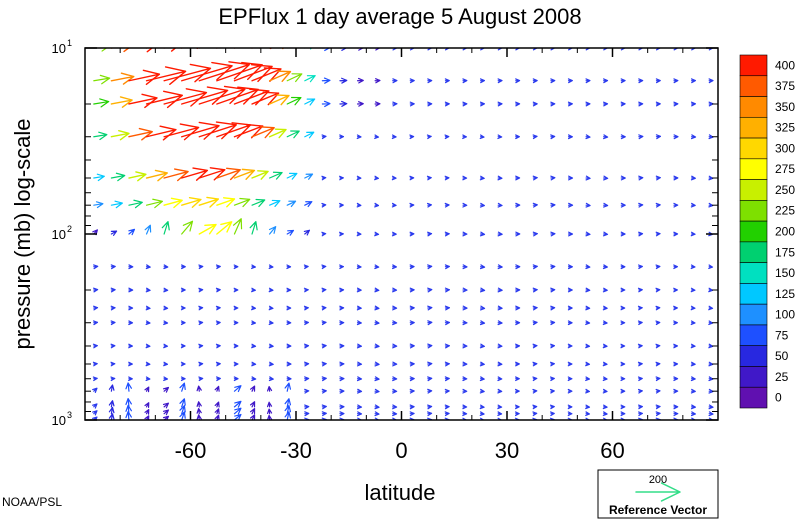 This screenshot has width=800, height=521. I want to click on chart-title: EPFlux 1 day average 5 August 2008, so click(399, 16).